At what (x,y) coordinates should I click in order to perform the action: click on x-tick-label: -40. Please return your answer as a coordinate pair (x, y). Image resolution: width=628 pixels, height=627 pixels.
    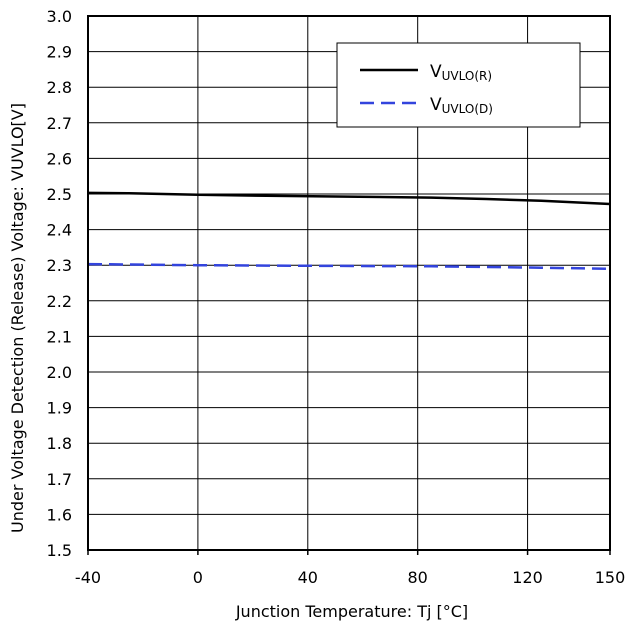
    Looking at the image, I should click on (88, 577).